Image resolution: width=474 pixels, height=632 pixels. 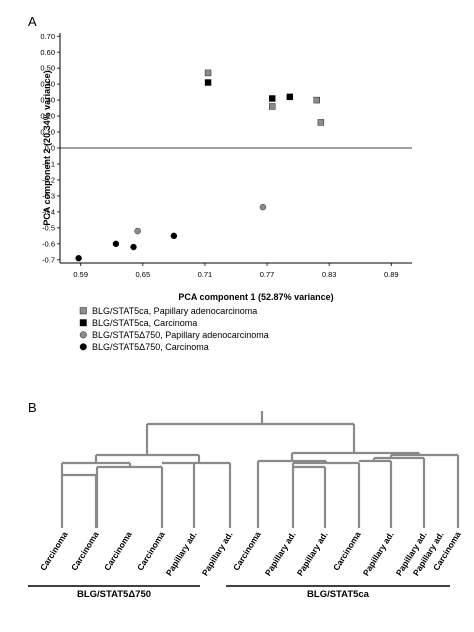 What do you see at coordinates (48, 243) in the screenshot?
I see `y-tick-label: -0.6` at bounding box center [48, 243].